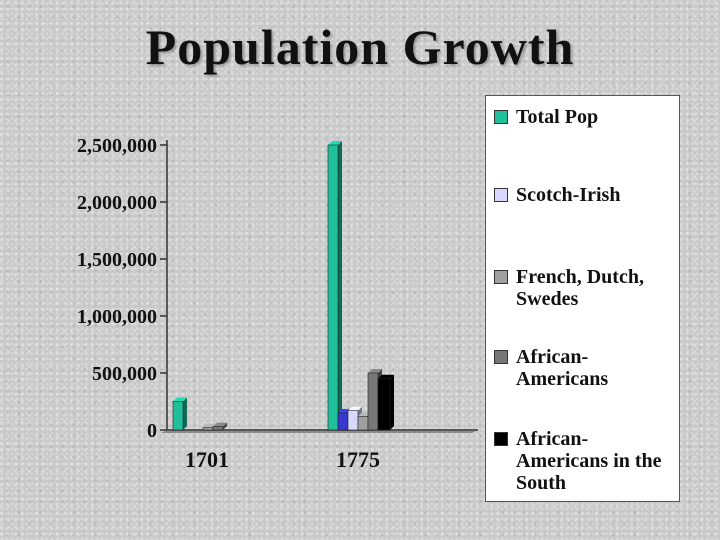  Describe the element at coordinates (385, 402) in the screenshot. I see `bar-1775-african-americans-south` at that location.